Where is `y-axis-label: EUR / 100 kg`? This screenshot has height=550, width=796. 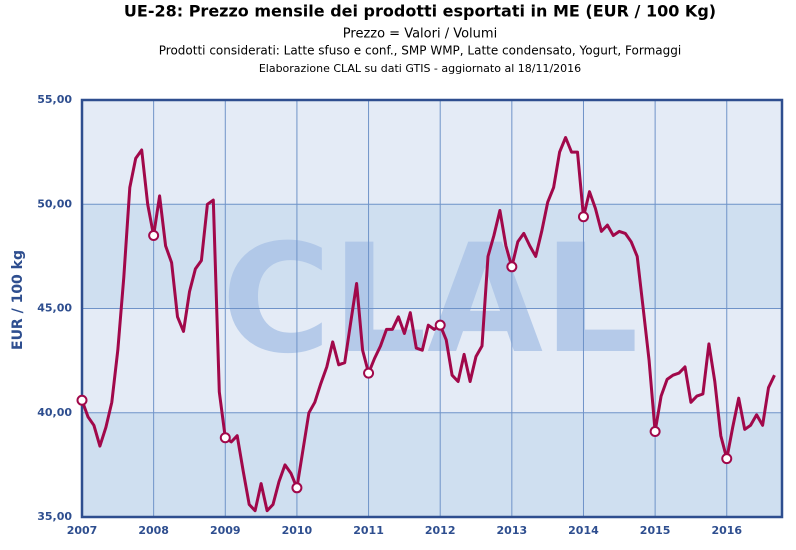 y-axis-label: EUR / 100 kg is located at coordinates (18, 300).